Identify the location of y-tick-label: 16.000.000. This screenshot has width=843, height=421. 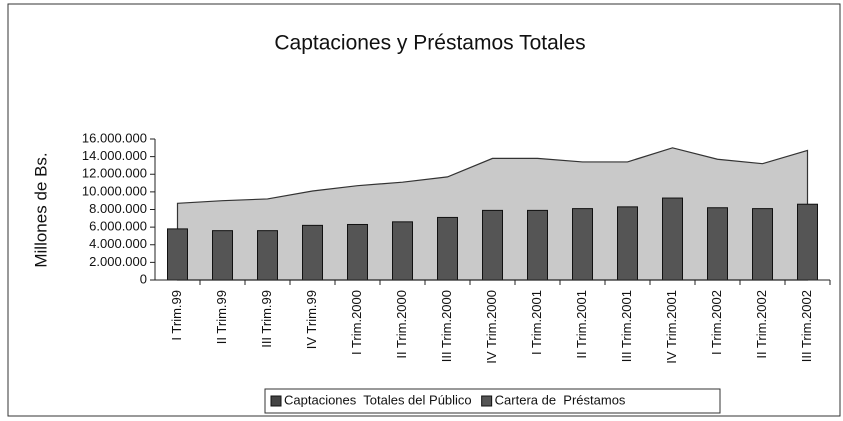
(114, 137).